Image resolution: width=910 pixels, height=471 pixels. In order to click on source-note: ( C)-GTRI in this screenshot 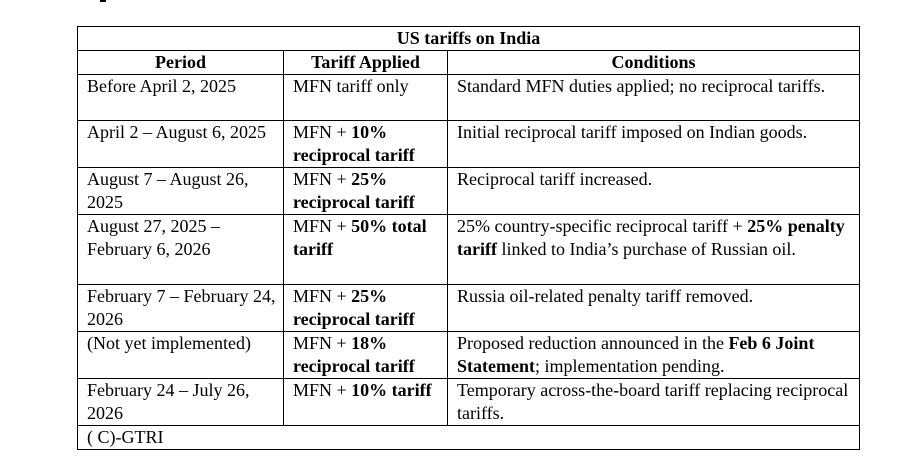, I will do `click(468, 437)`.